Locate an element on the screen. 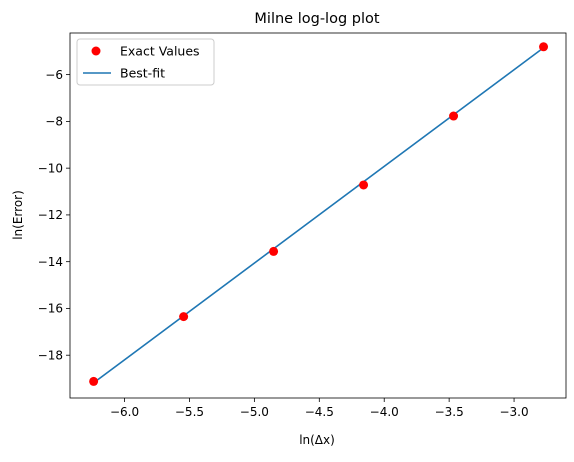 This screenshot has width=574, height=462. x-tick-label: −3.0 is located at coordinates (513, 412).